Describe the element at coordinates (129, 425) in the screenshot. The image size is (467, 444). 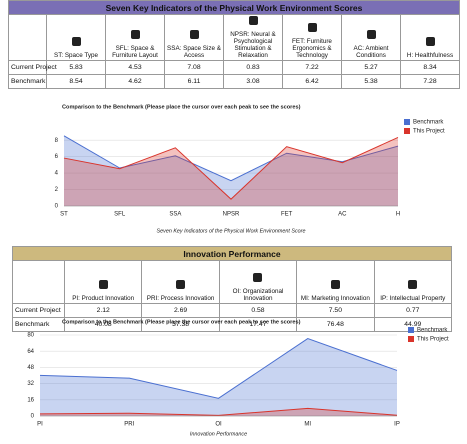
I see `x-tick-label: PRI` at that location.